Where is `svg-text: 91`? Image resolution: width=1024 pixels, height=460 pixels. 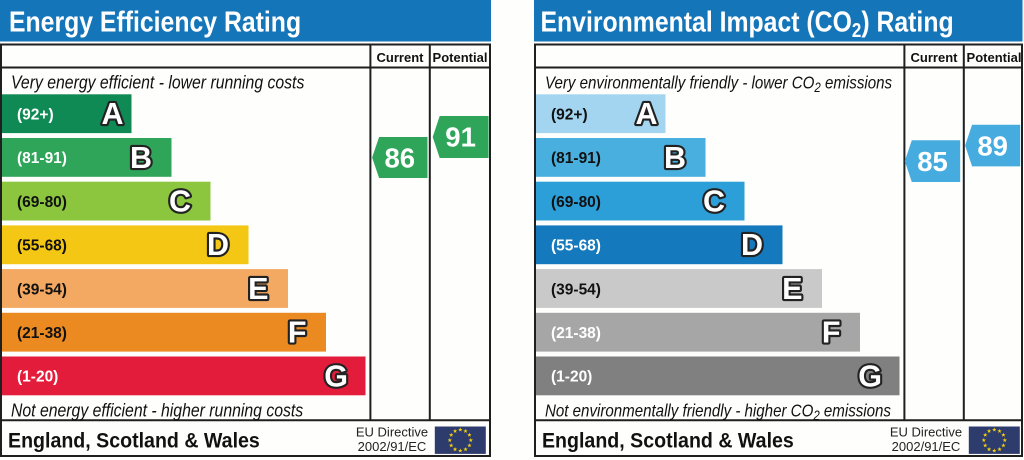 svg-text: 91 is located at coordinates (460, 137).